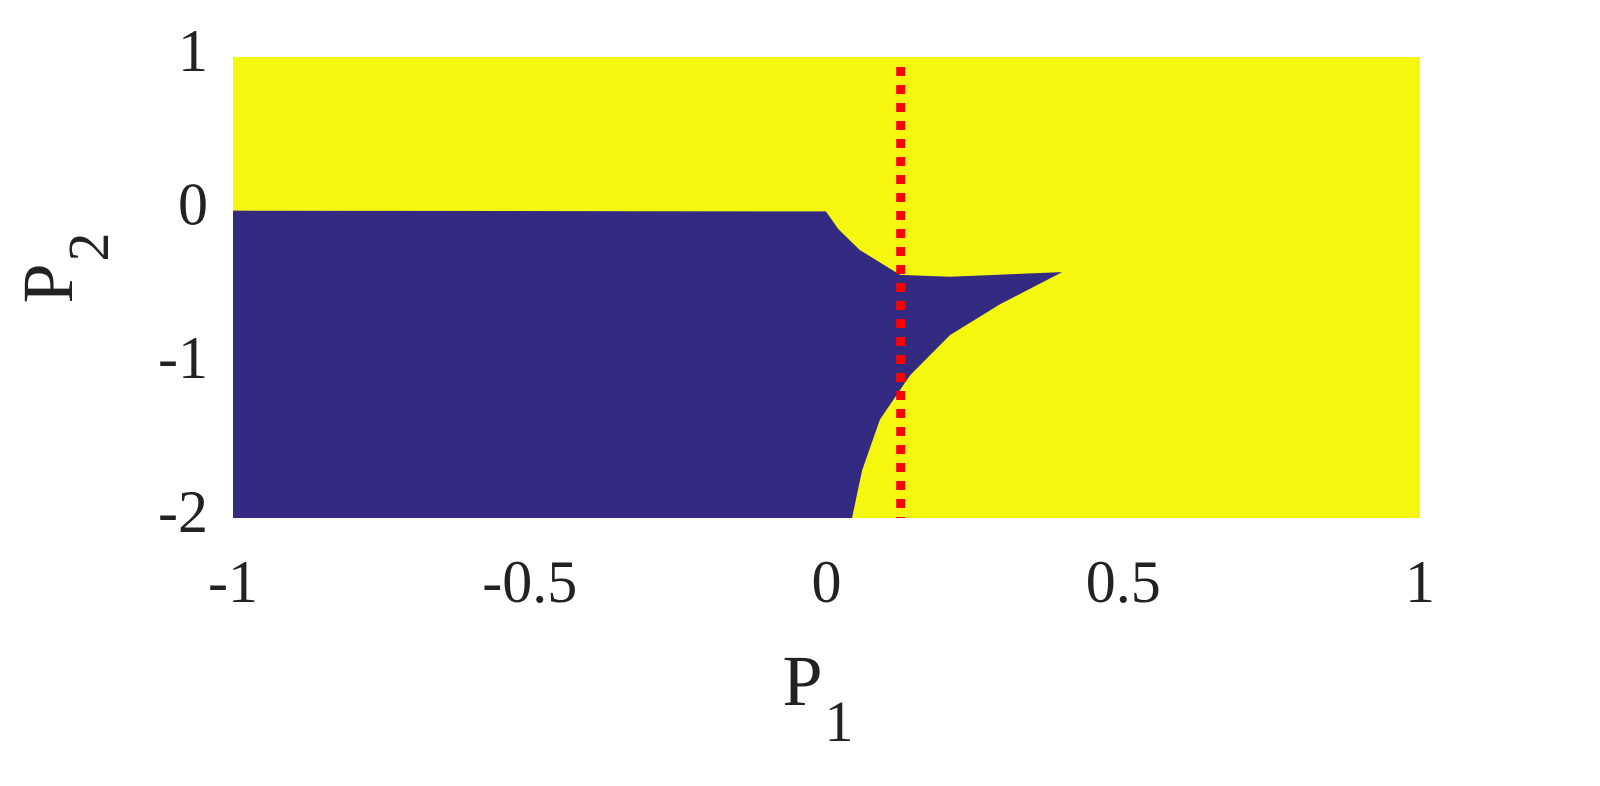 The width and height of the screenshot is (1600, 786). Describe the element at coordinates (1123, 582) in the screenshot. I see `x-tick-label: 0.5` at that location.